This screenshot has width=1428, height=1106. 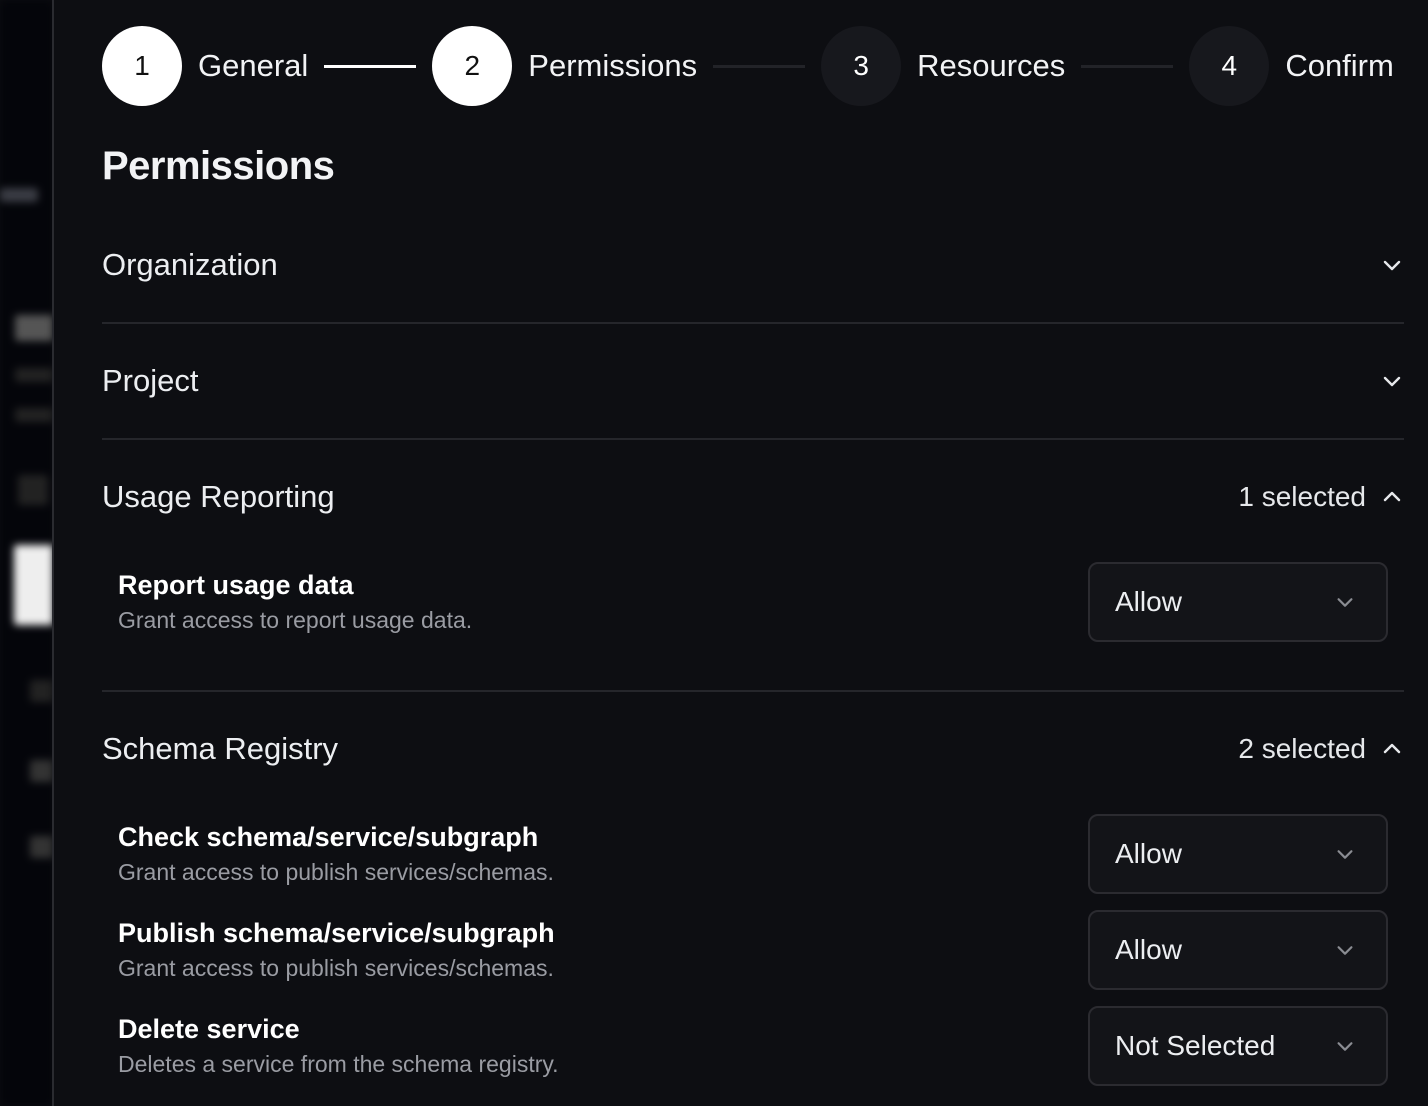 I want to click on section-project: Project, so click(x=753, y=382).